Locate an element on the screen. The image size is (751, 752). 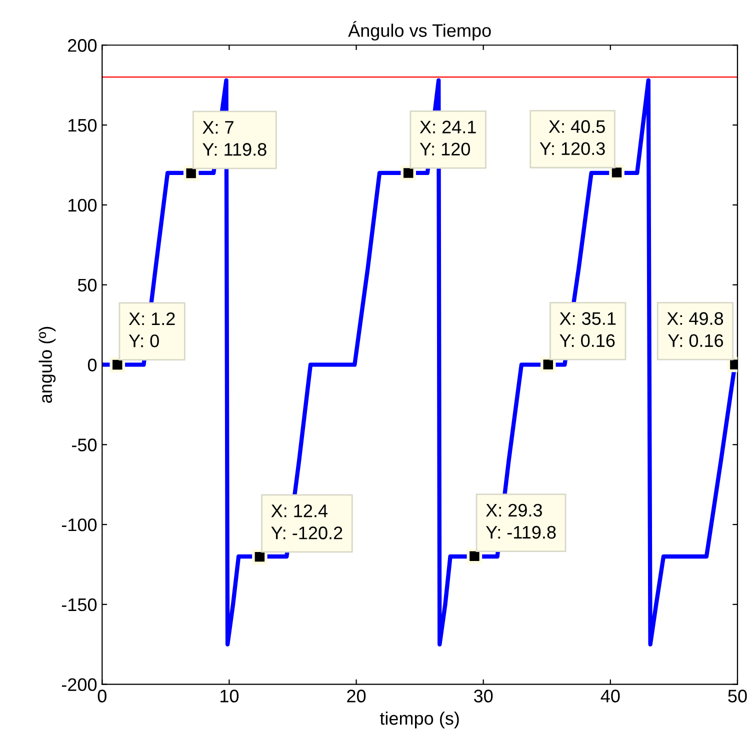
y-tick-label: -150 is located at coordinates (79, 605).